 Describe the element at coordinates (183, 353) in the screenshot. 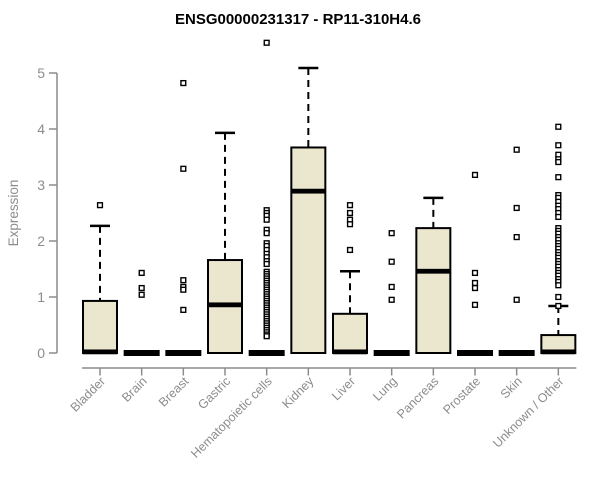

I see `median-breast` at that location.